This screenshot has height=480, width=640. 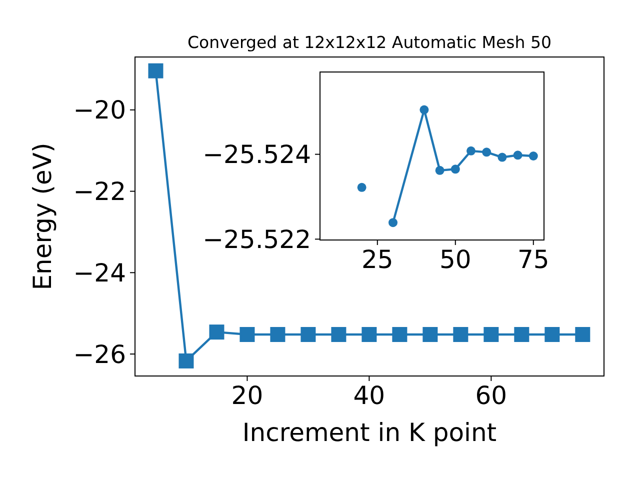 What do you see at coordinates (533, 259) in the screenshot?
I see `x-tick-label: 75` at bounding box center [533, 259].